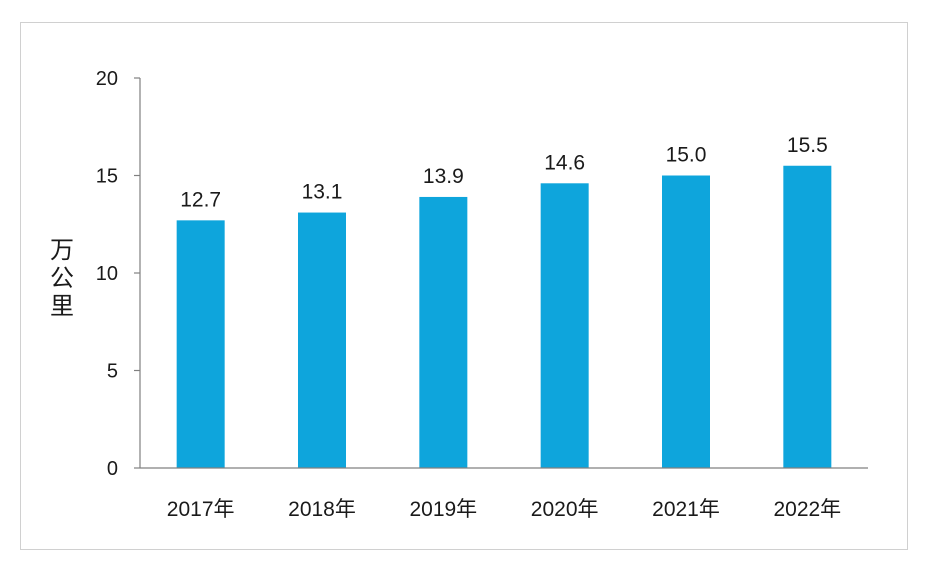 Image resolution: width=946 pixels, height=582 pixels. Describe the element at coordinates (200, 199) in the screenshot. I see `data-label: 12.7` at that location.